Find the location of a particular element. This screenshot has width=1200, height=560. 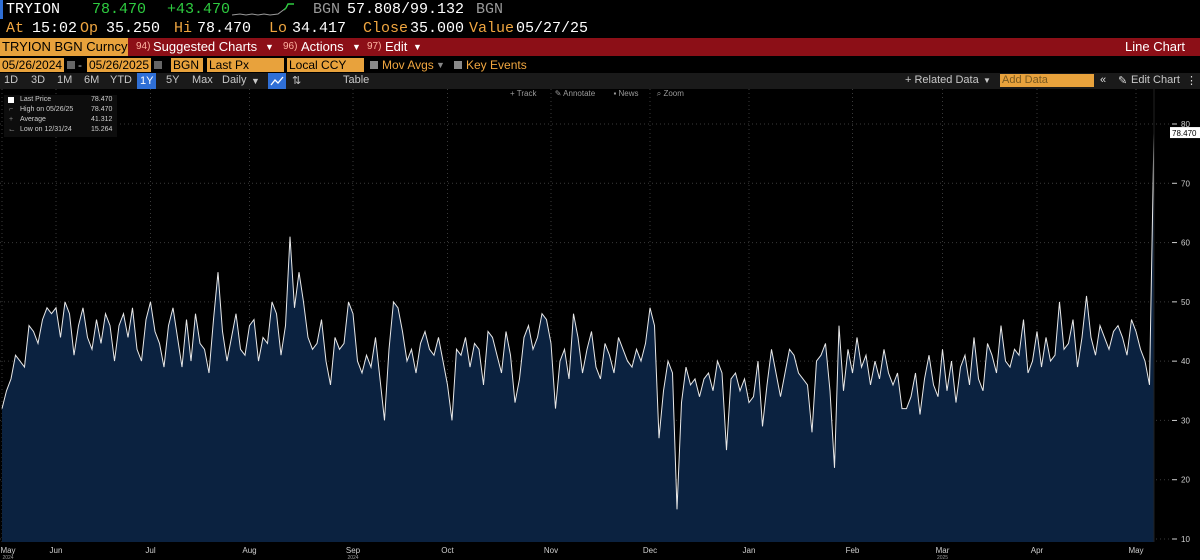

open-label: Op is located at coordinates (89, 28).